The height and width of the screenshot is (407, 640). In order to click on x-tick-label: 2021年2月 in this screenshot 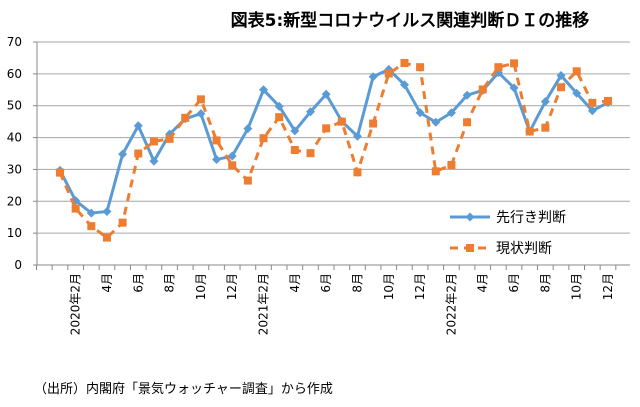, I will do `click(264, 304)`.